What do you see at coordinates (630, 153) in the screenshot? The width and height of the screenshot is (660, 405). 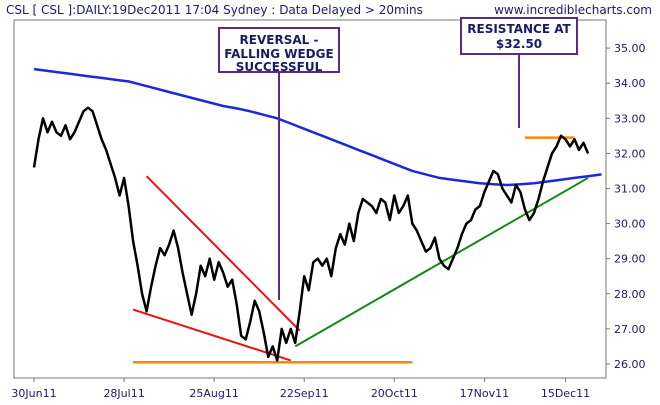 I see `y-tick-label: 32.00` at bounding box center [630, 153].